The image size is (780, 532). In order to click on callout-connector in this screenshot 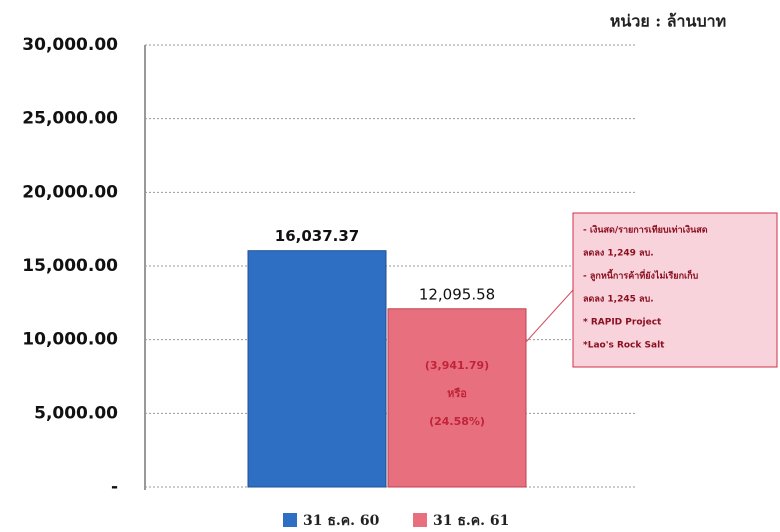, I will do `click(549, 316)`.